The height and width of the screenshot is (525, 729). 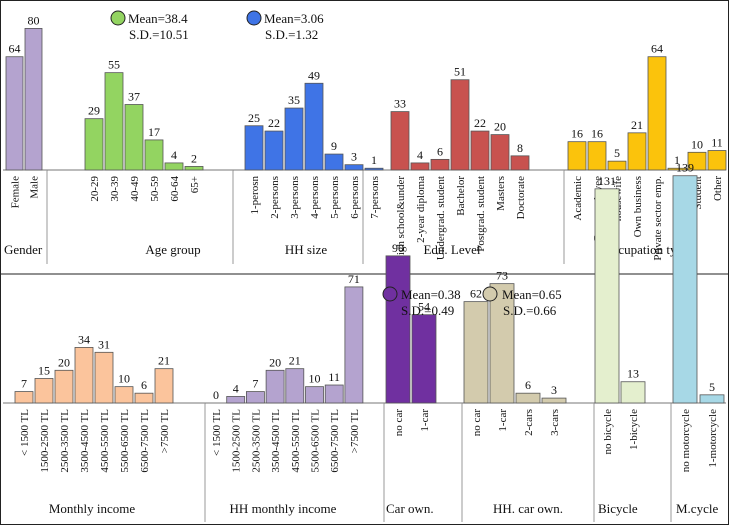 What do you see at coordinates (135, 189) in the screenshot?
I see `category-label: 40-49` at bounding box center [135, 189].